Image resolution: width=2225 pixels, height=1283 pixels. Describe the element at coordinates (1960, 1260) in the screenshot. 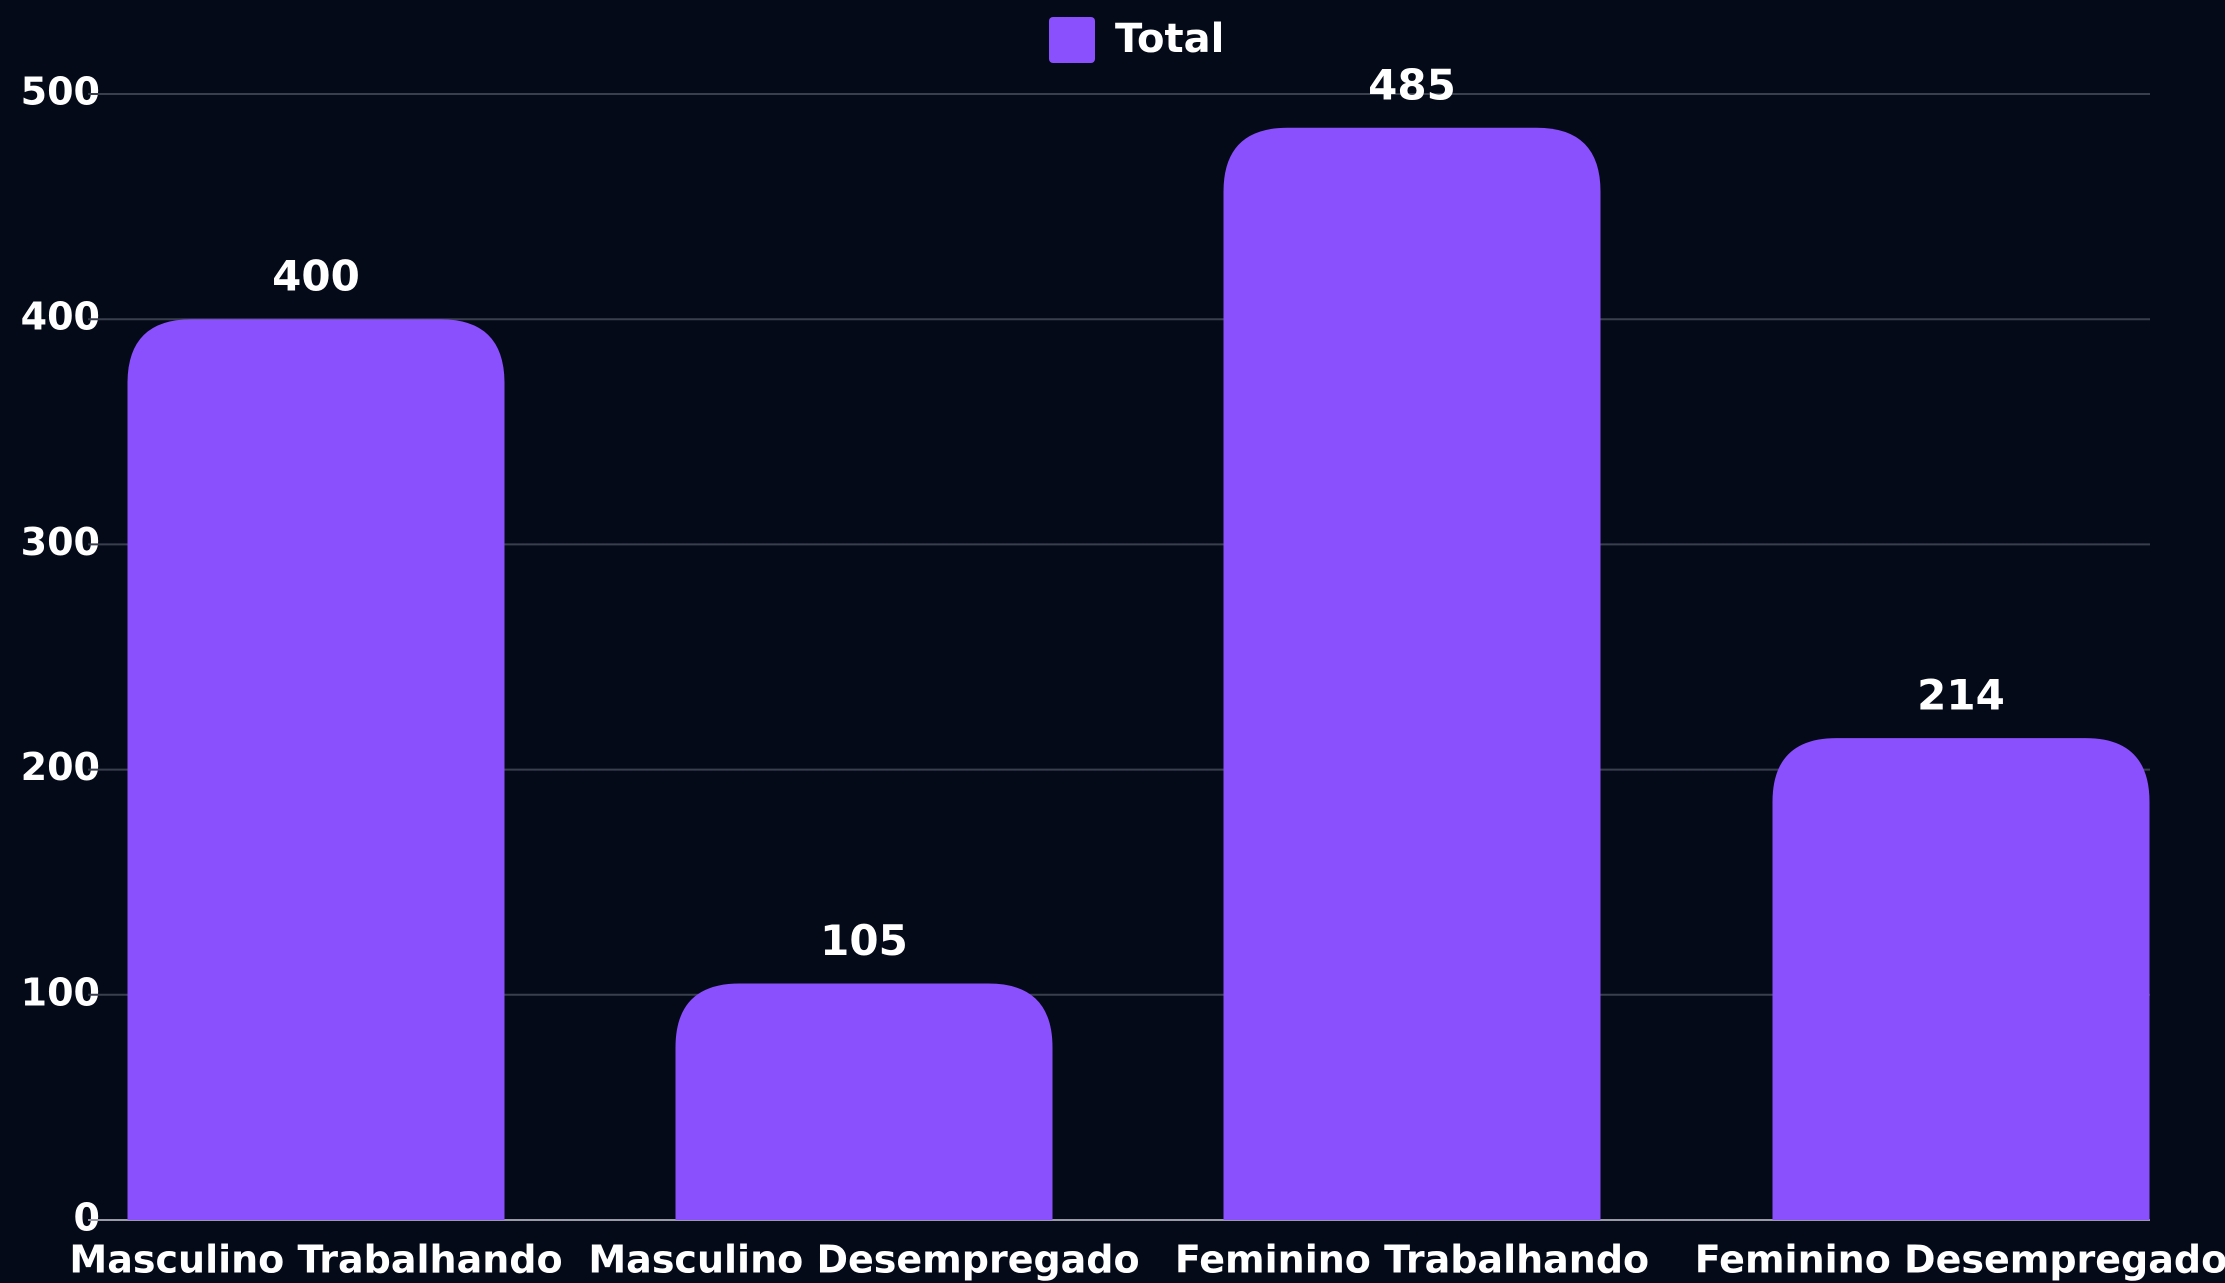

I see `x-tick-label: Feminino Desempregado` at that location.